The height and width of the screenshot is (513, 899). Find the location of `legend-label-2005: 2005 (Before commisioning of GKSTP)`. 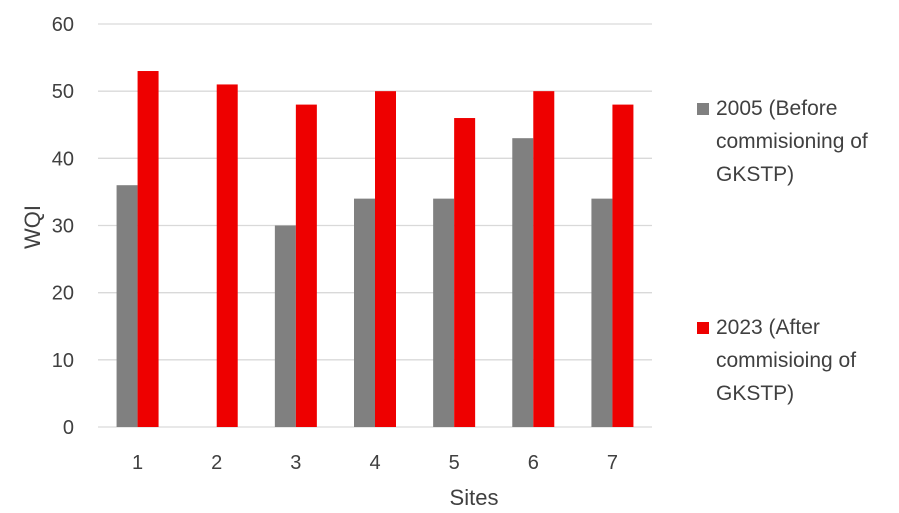

legend-label-2005: 2005 (Before commisioning of GKSTP) is located at coordinates (792, 141).